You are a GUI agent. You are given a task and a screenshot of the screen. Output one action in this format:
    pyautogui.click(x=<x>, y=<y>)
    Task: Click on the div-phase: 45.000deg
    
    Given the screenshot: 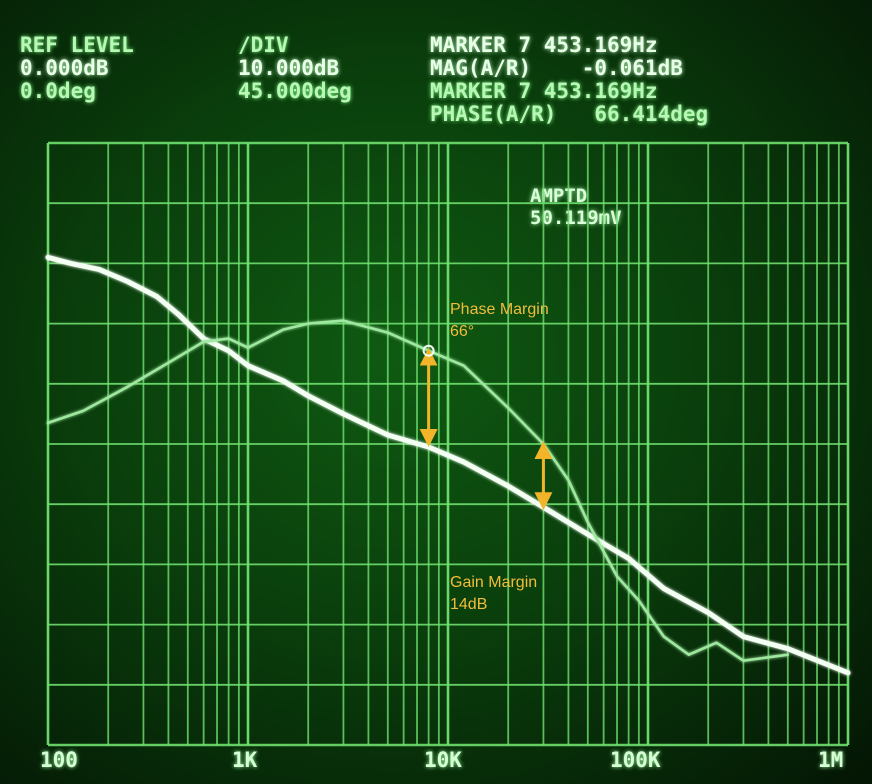 What is the action you would take?
    pyautogui.click(x=295, y=91)
    